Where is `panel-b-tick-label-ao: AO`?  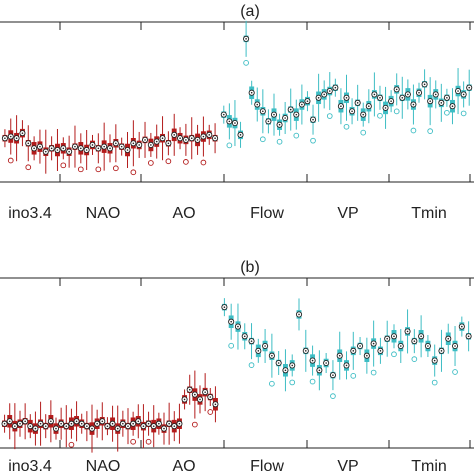 panel-b-tick-label-ao: AO is located at coordinates (183, 466).